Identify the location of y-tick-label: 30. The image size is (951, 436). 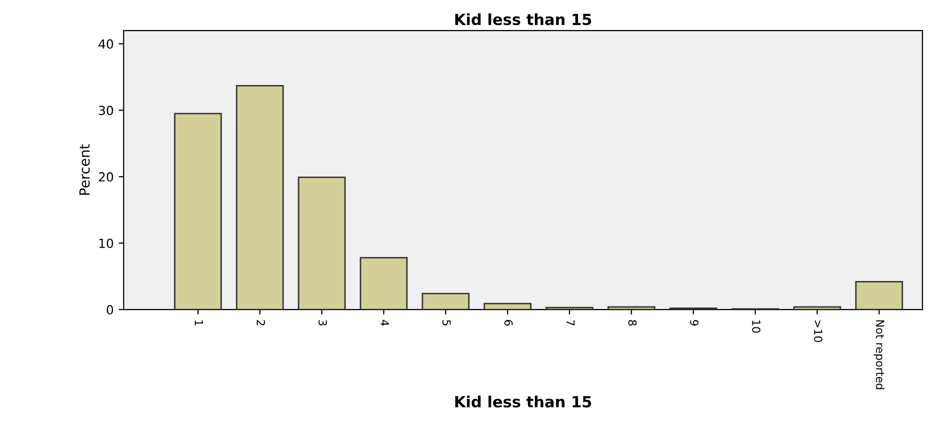
(106, 111).